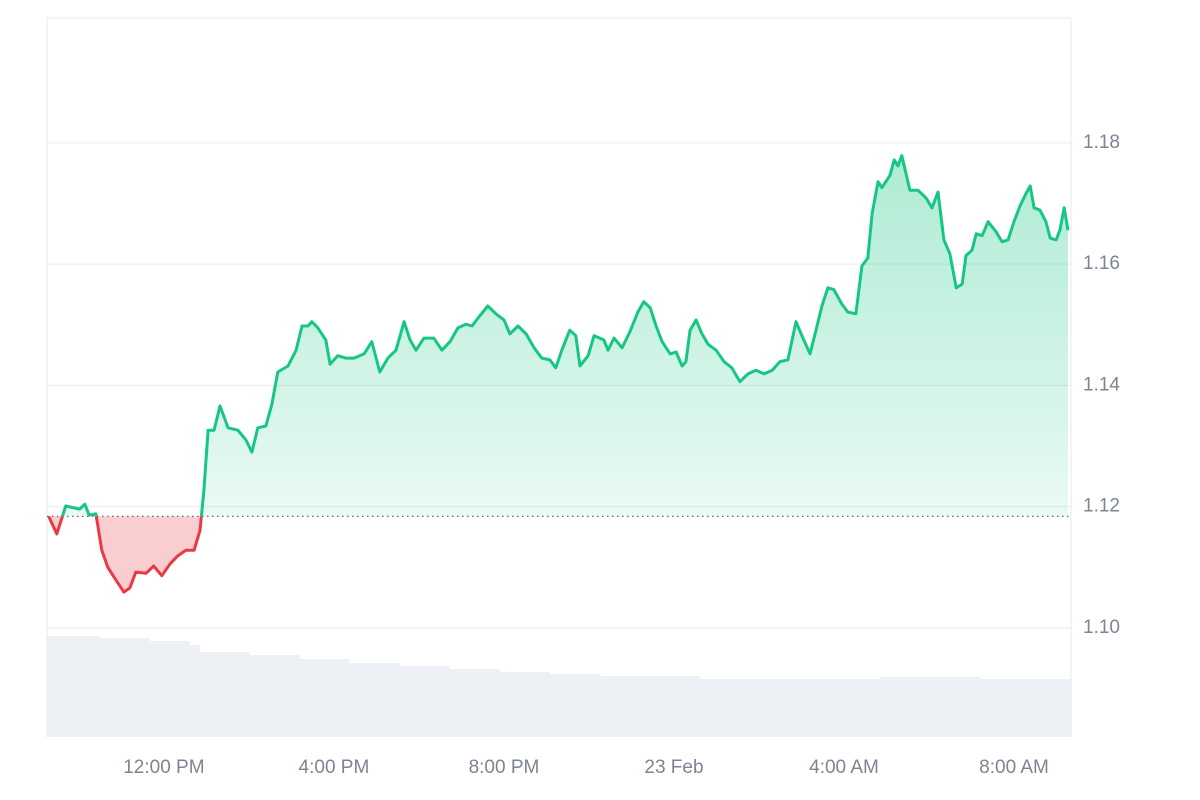 The width and height of the screenshot is (1200, 800). I want to click on x-tick-label: 8:00 AM, so click(1014, 767).